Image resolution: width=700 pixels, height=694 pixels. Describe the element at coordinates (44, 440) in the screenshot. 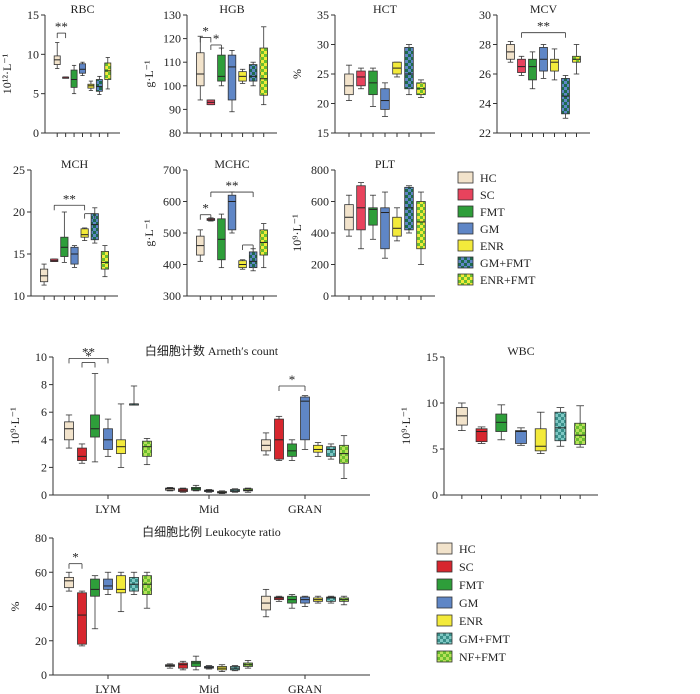

I see `y-tick-label: 4` at that location.